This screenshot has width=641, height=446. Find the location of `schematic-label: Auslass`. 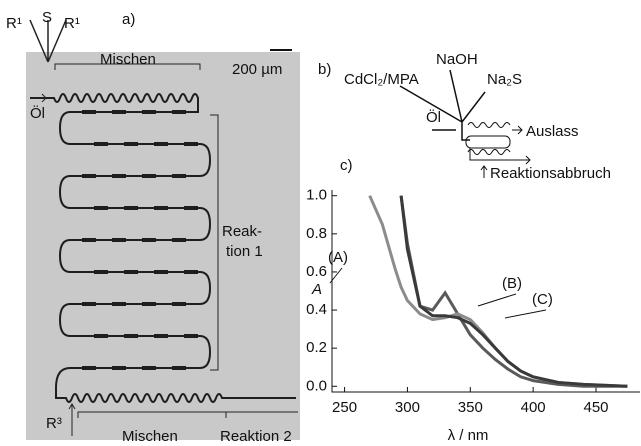

schematic-label: Auslass is located at coordinates (552, 131).